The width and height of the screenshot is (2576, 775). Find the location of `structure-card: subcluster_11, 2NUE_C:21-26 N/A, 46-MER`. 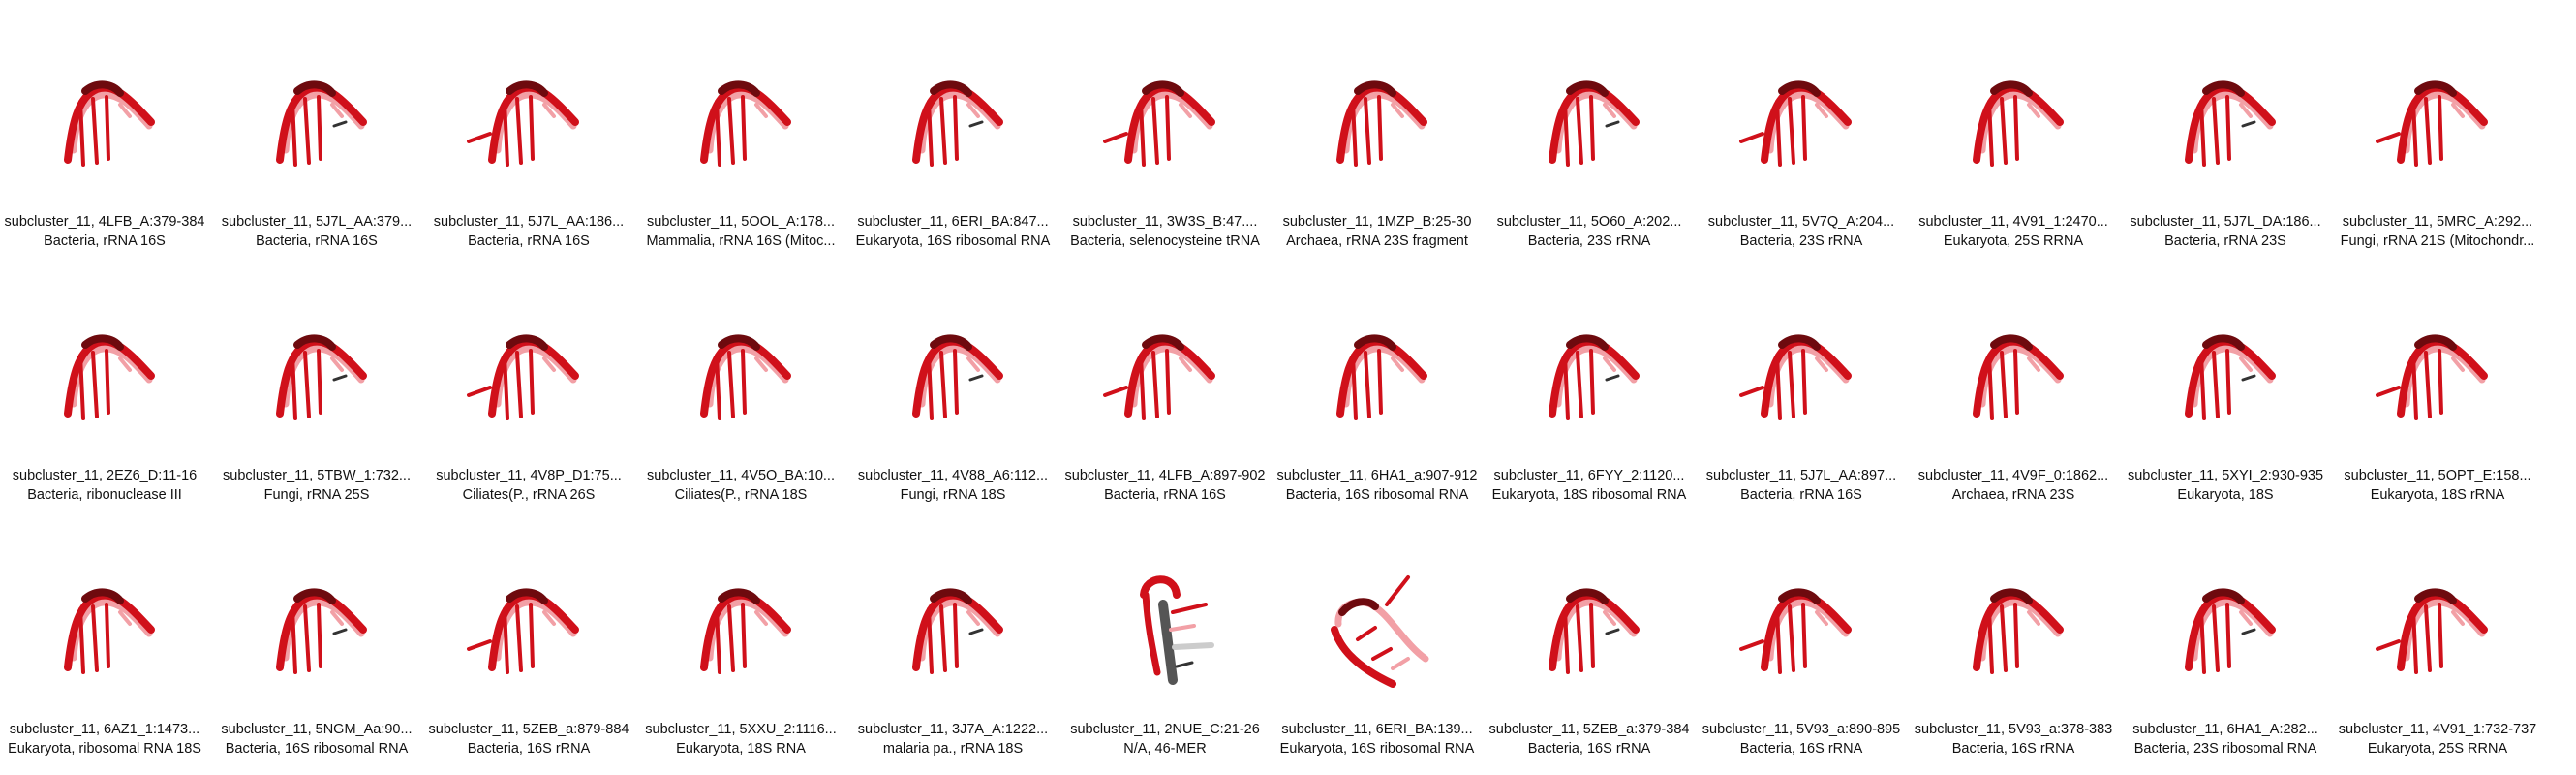

structure-card: subcluster_11, 2NUE_C:21-26 N/A, 46-MER is located at coordinates (1165, 634).